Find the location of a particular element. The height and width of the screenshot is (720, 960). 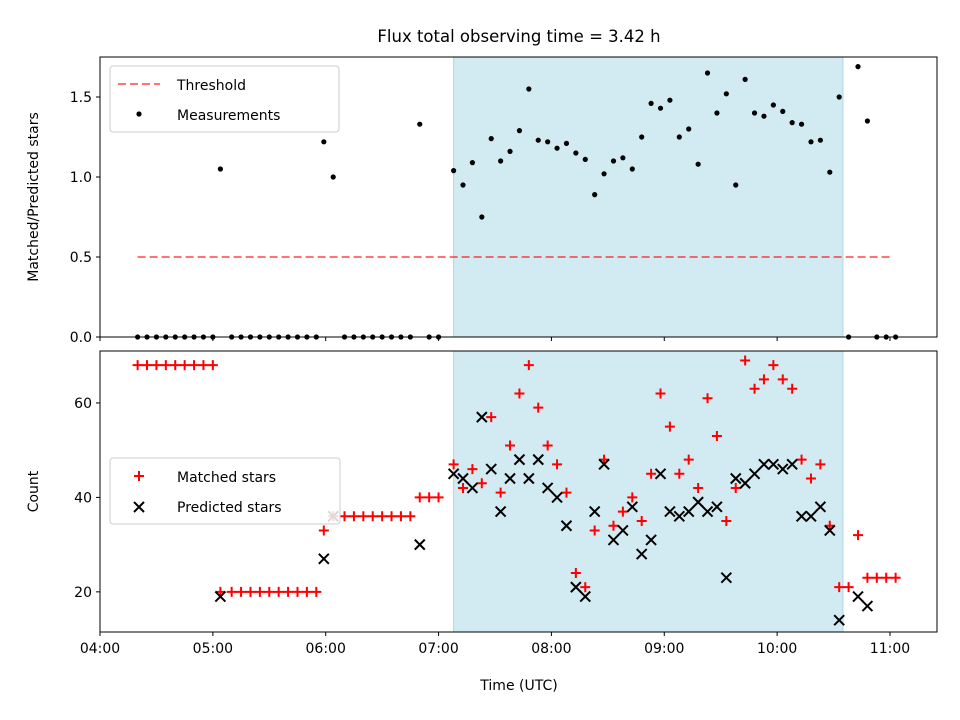

x-tick-label: 10:00 is located at coordinates (777, 649).